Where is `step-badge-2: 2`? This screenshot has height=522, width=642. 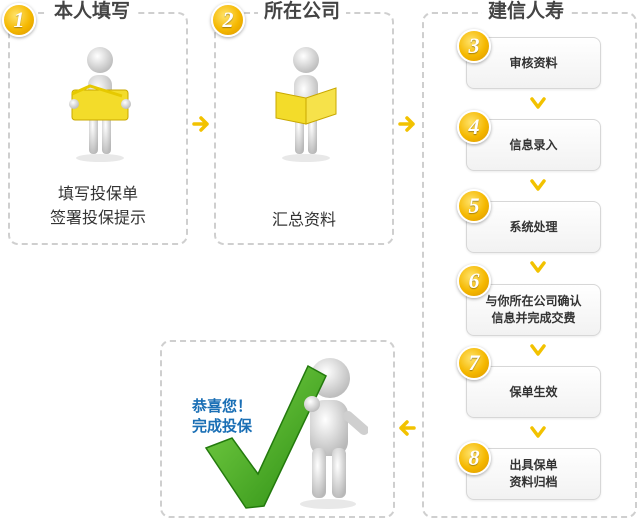
step-badge-2: 2 is located at coordinates (228, 20).